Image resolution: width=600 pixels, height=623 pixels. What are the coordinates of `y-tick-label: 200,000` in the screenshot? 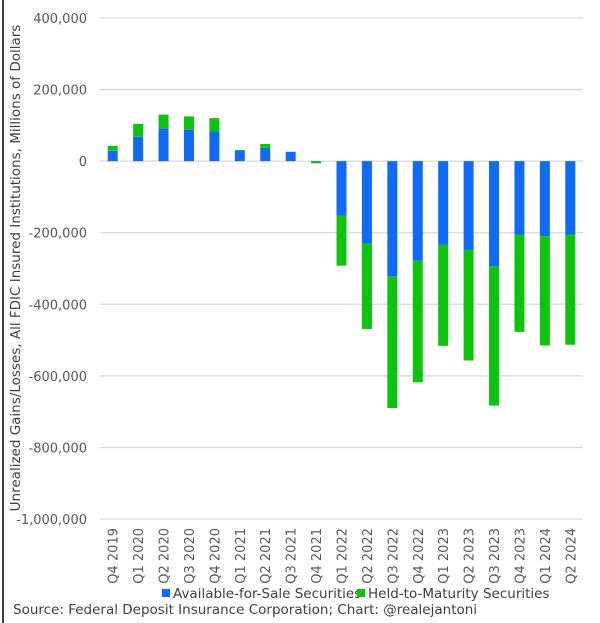 It's located at (60, 91).